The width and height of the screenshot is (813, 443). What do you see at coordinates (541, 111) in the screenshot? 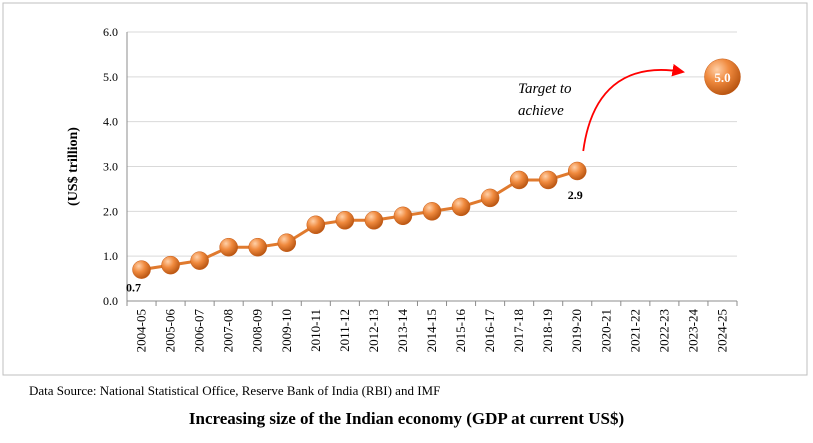
I see `target-annotation-line: achieve` at bounding box center [541, 111].